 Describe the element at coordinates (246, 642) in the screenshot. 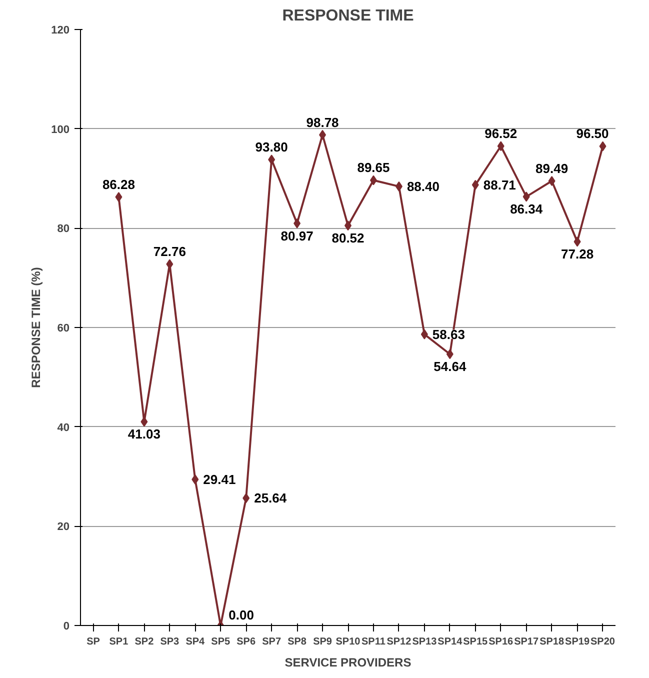

I see `x-tick-label: SP6` at that location.